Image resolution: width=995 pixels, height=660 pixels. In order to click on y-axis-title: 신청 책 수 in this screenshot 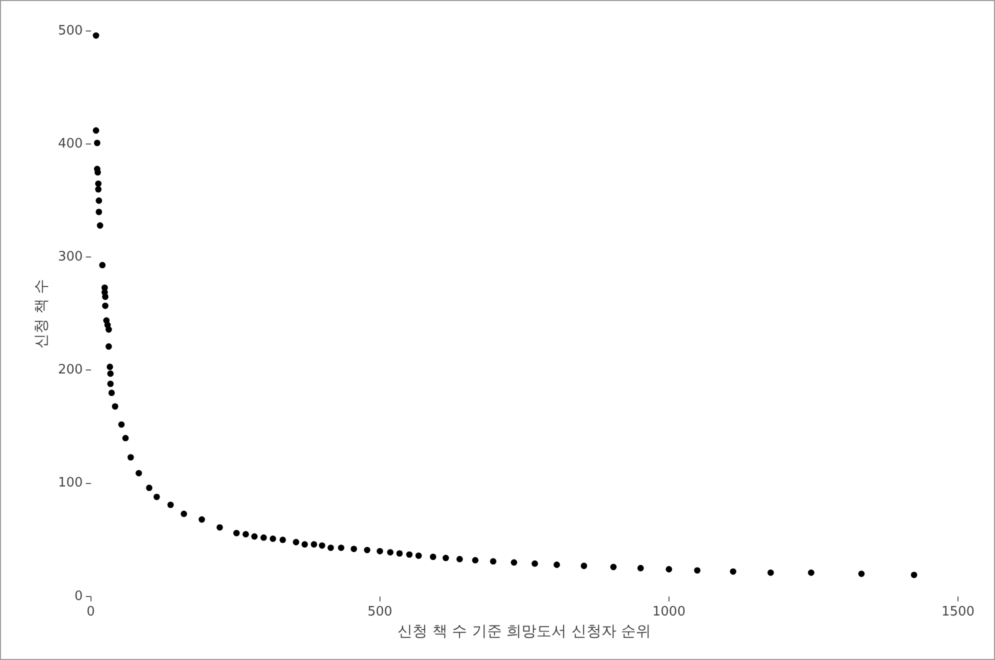, I will do `click(41, 313)`.